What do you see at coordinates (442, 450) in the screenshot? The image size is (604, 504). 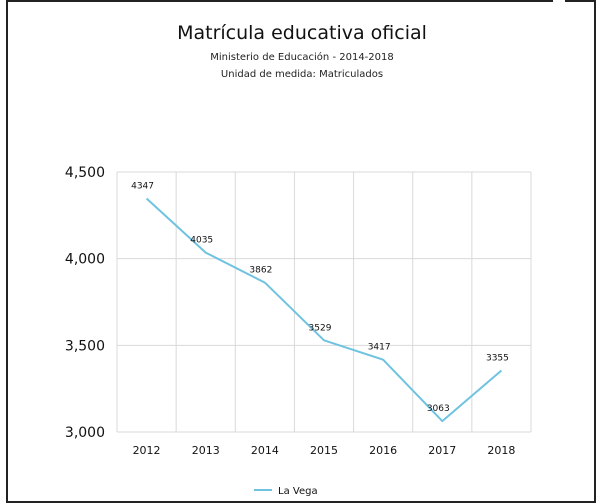 I see `x-tick-label: 2017` at bounding box center [442, 450].